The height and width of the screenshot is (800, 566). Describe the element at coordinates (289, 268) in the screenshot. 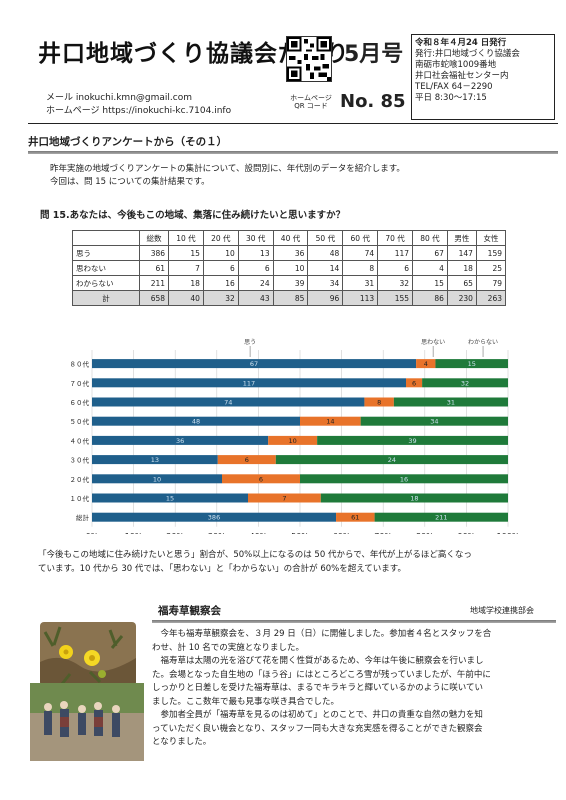

I see `table-row: 思わない 61 7 6 6 10 14 8 6 4 18 25` at that location.